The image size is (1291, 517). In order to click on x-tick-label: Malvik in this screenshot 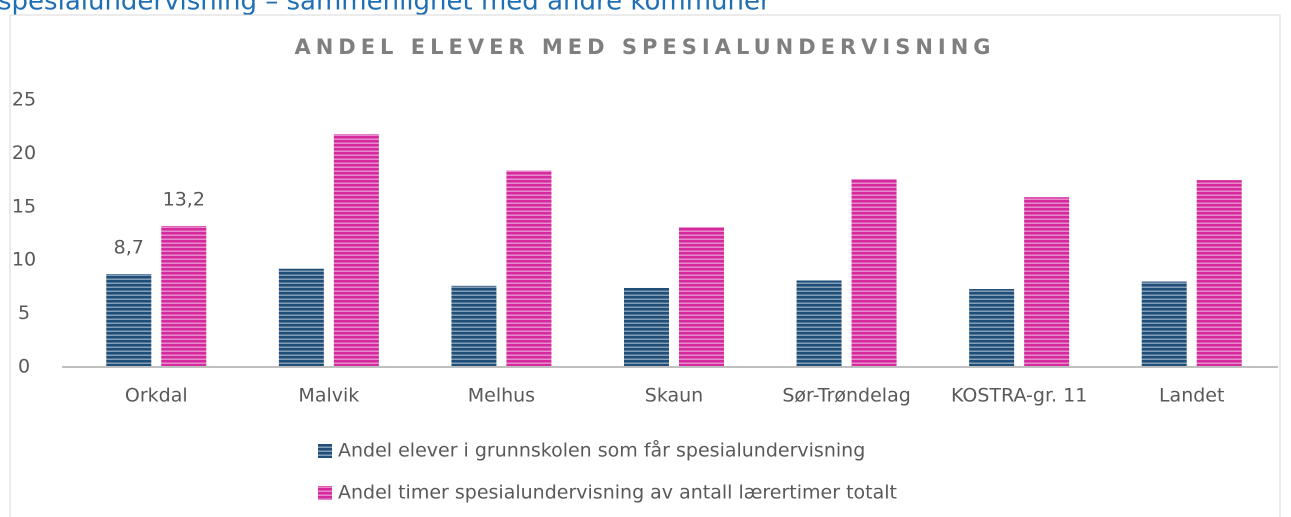, I will do `click(328, 396)`.